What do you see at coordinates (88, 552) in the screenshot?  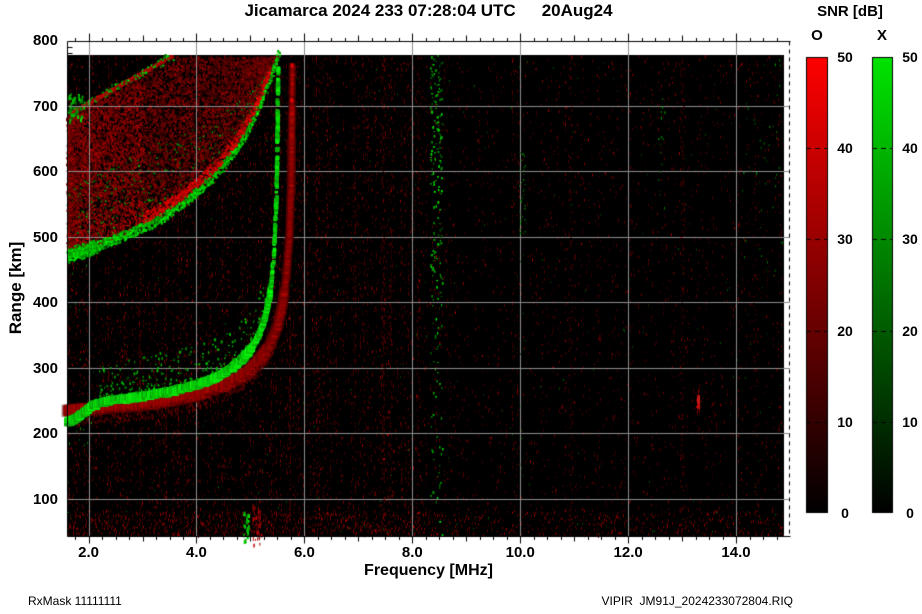 I see `x-tick-label: 2.0` at bounding box center [88, 552].